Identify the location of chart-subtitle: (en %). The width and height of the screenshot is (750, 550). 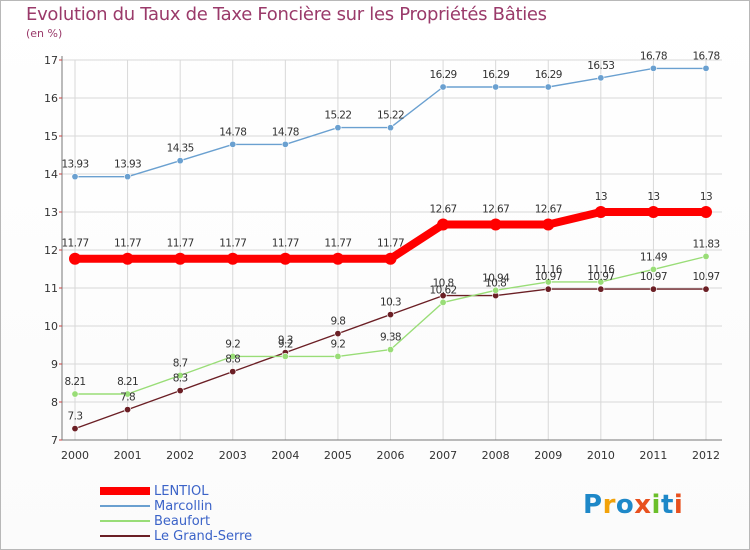
(44, 33).